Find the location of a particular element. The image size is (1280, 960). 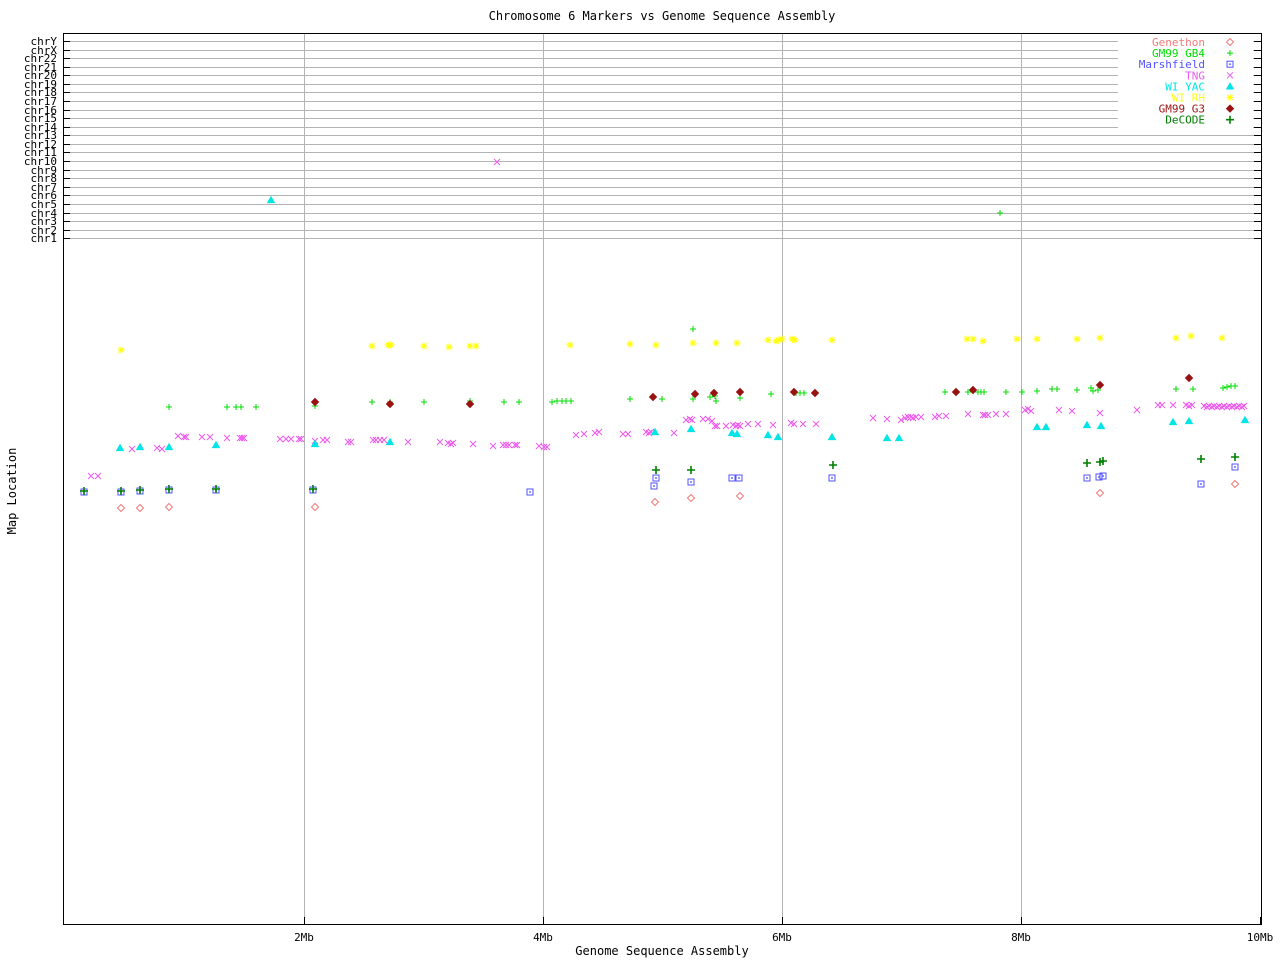

chrom-label-chr8: chr8 is located at coordinates (44, 178).